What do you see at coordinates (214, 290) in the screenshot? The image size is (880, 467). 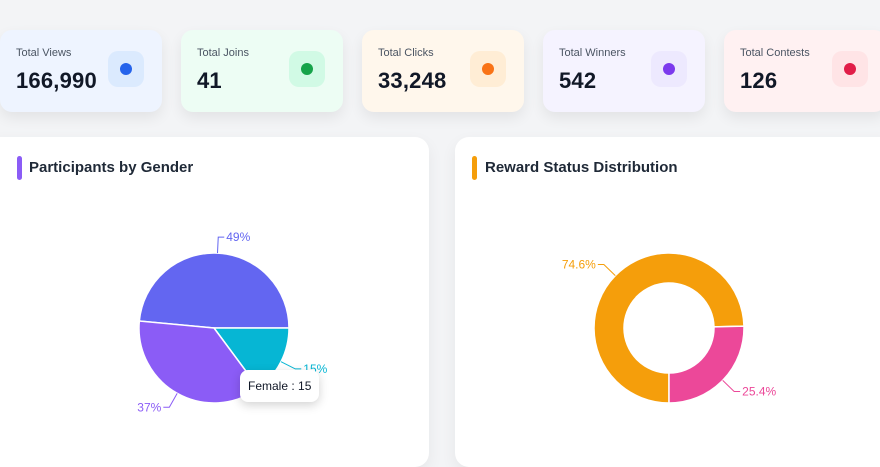 I see `pie-slice` at bounding box center [214, 290].